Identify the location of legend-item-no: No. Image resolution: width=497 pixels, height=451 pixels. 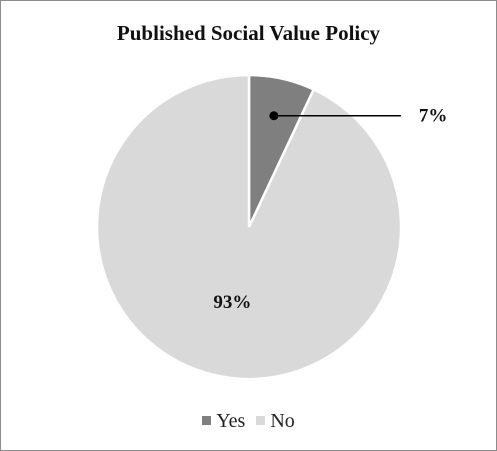
(275, 421).